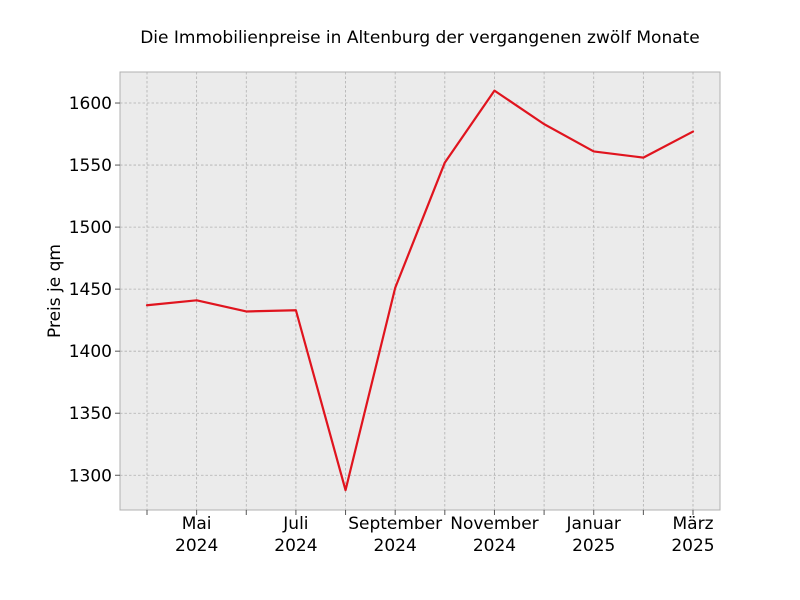 The image size is (800, 600). Describe the element at coordinates (395, 524) in the screenshot. I see `x-tick-label-month: September` at that location.